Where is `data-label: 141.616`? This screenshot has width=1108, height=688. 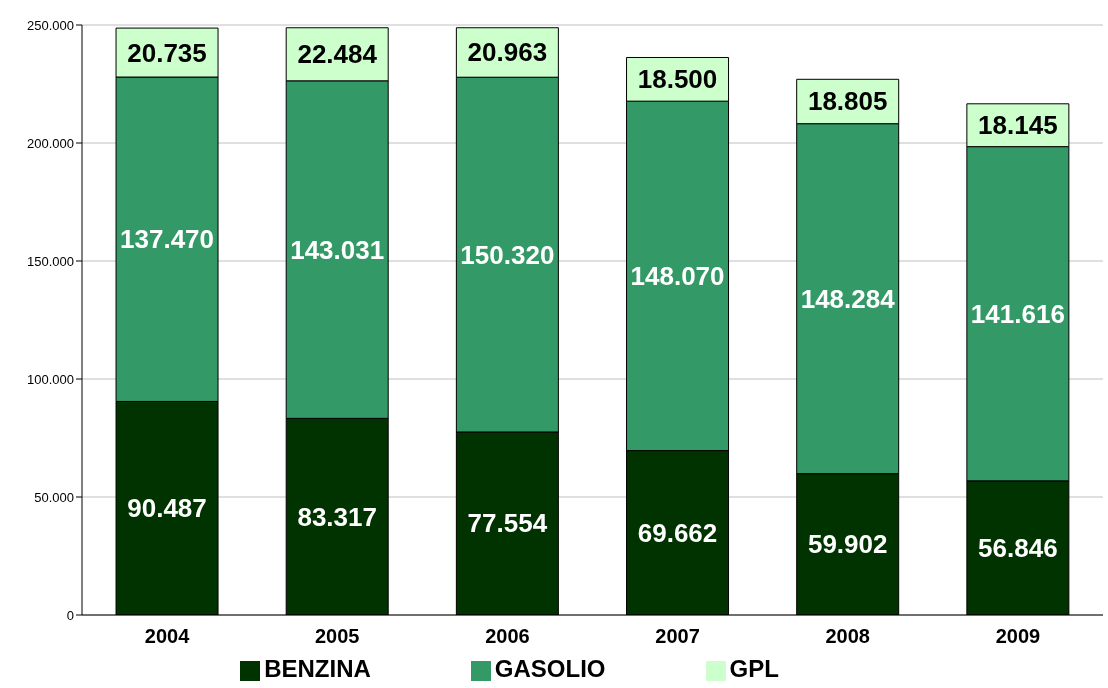 data-label: 141.616 is located at coordinates (1017, 313).